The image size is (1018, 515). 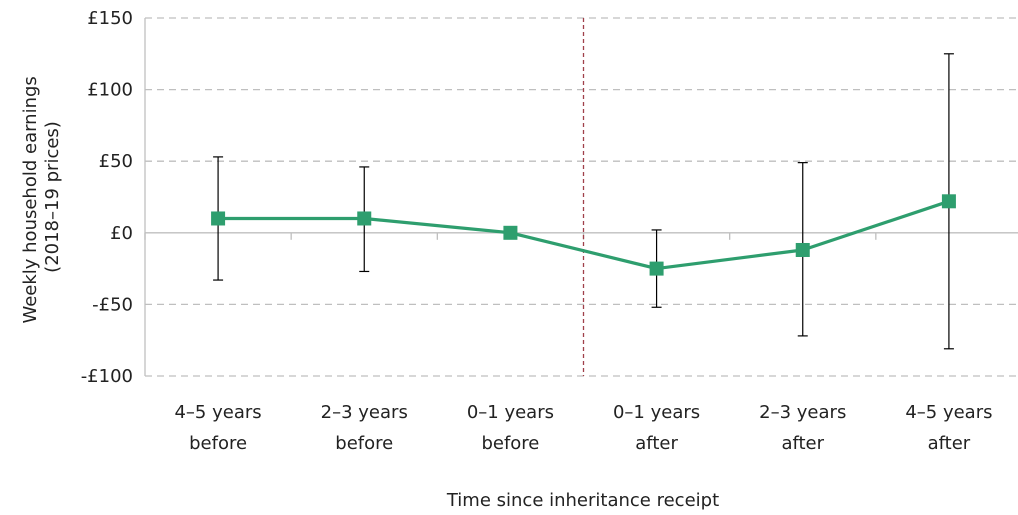 I want to click on y-tick-label: -£50, so click(x=112, y=304).